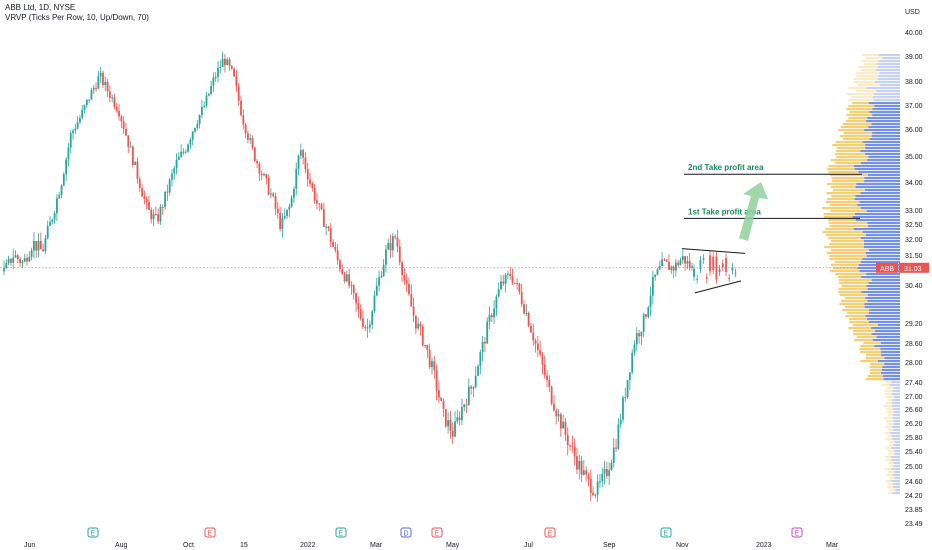 Image resolution: width=932 pixels, height=550 pixels. What do you see at coordinates (914, 344) in the screenshot?
I see `price-tick-label: 28.60` at bounding box center [914, 344].